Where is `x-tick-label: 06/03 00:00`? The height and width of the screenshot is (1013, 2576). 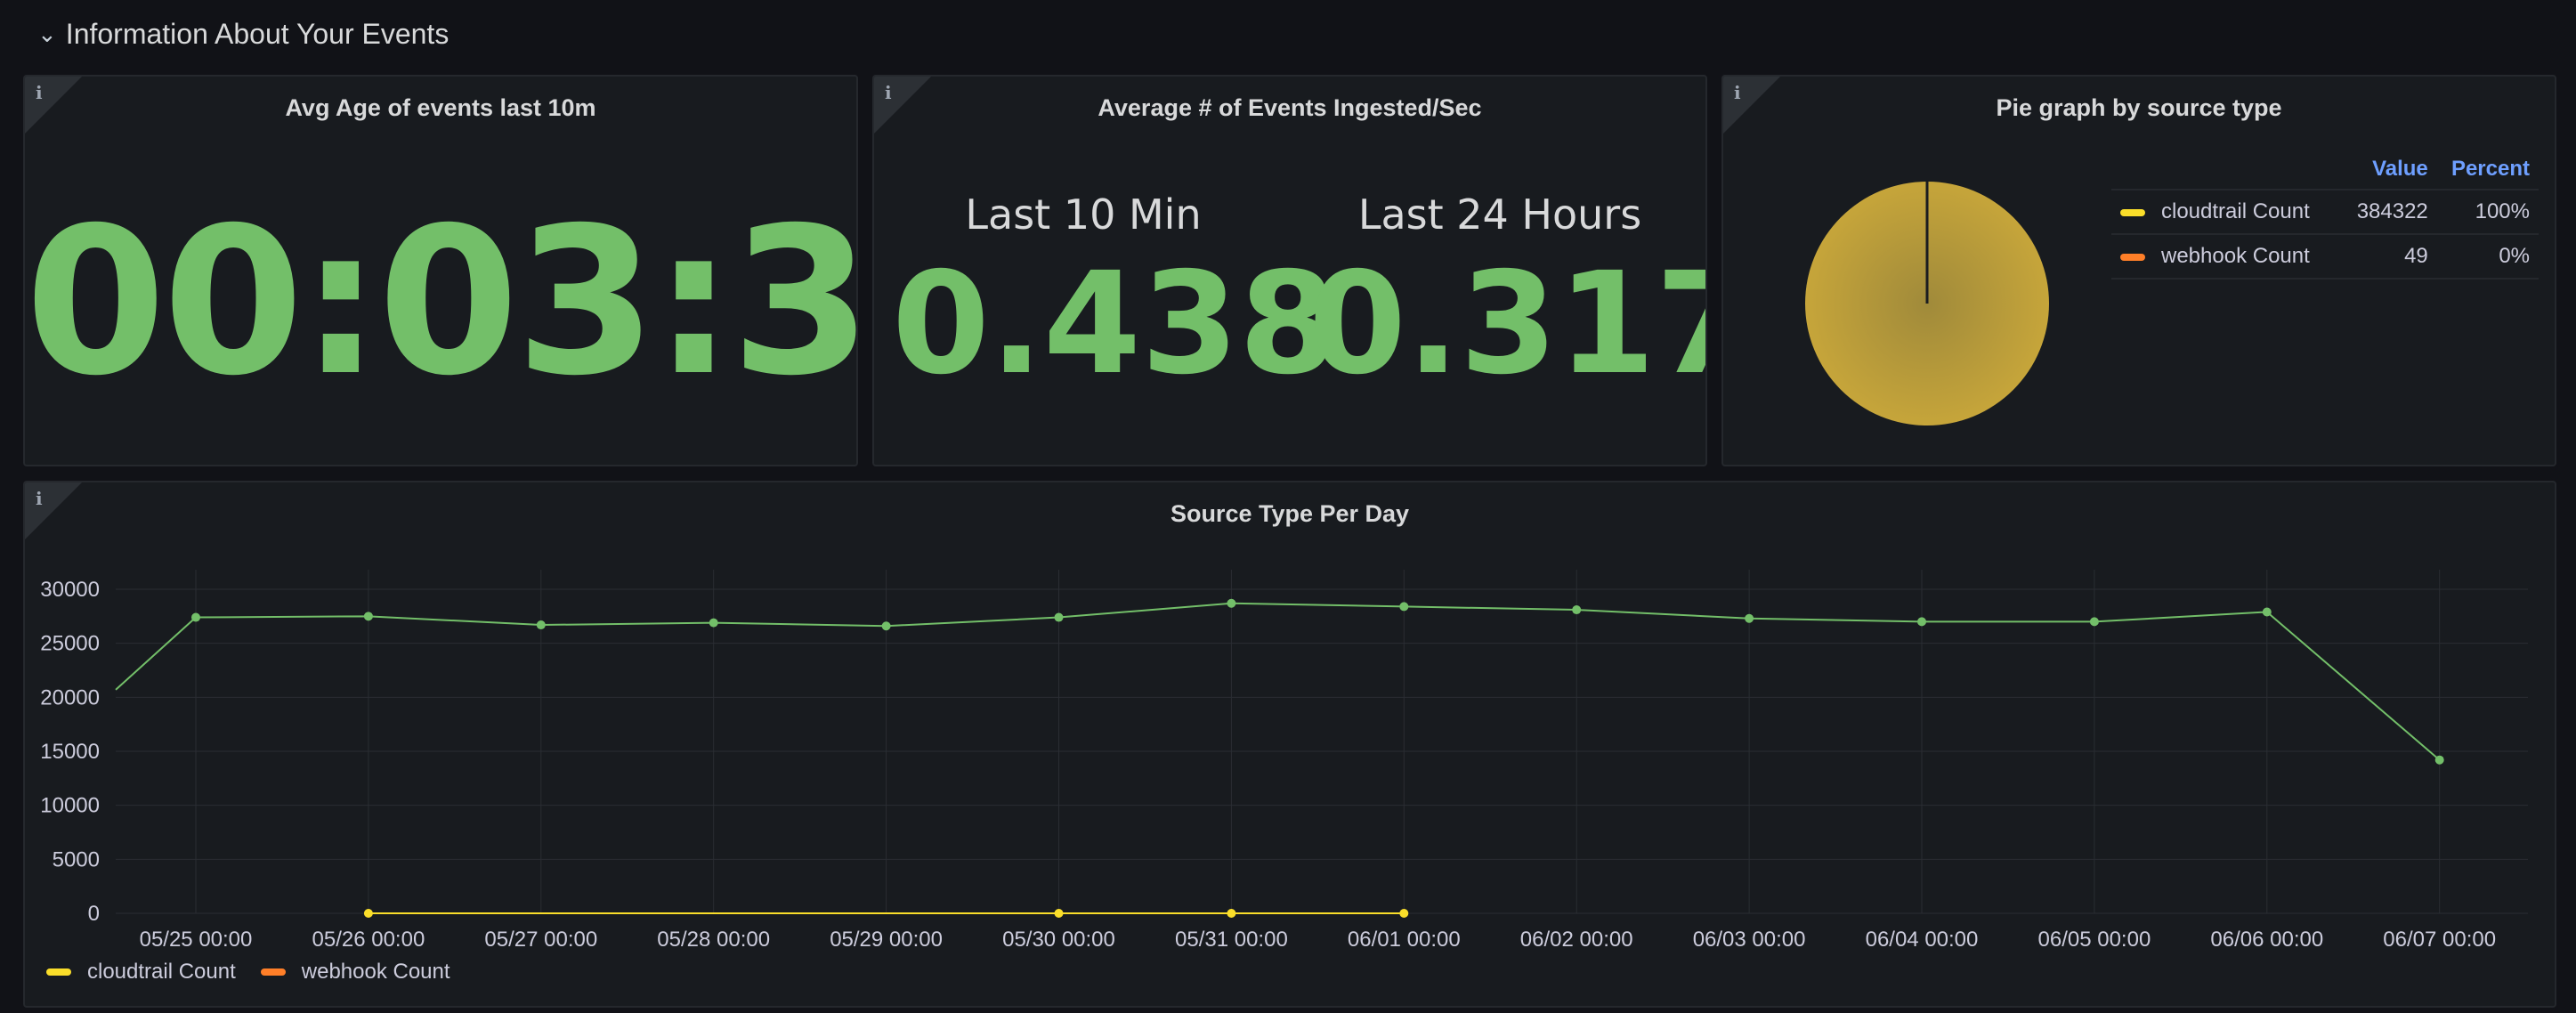
x-tick-label: 06/03 00:00 is located at coordinates (1749, 940).